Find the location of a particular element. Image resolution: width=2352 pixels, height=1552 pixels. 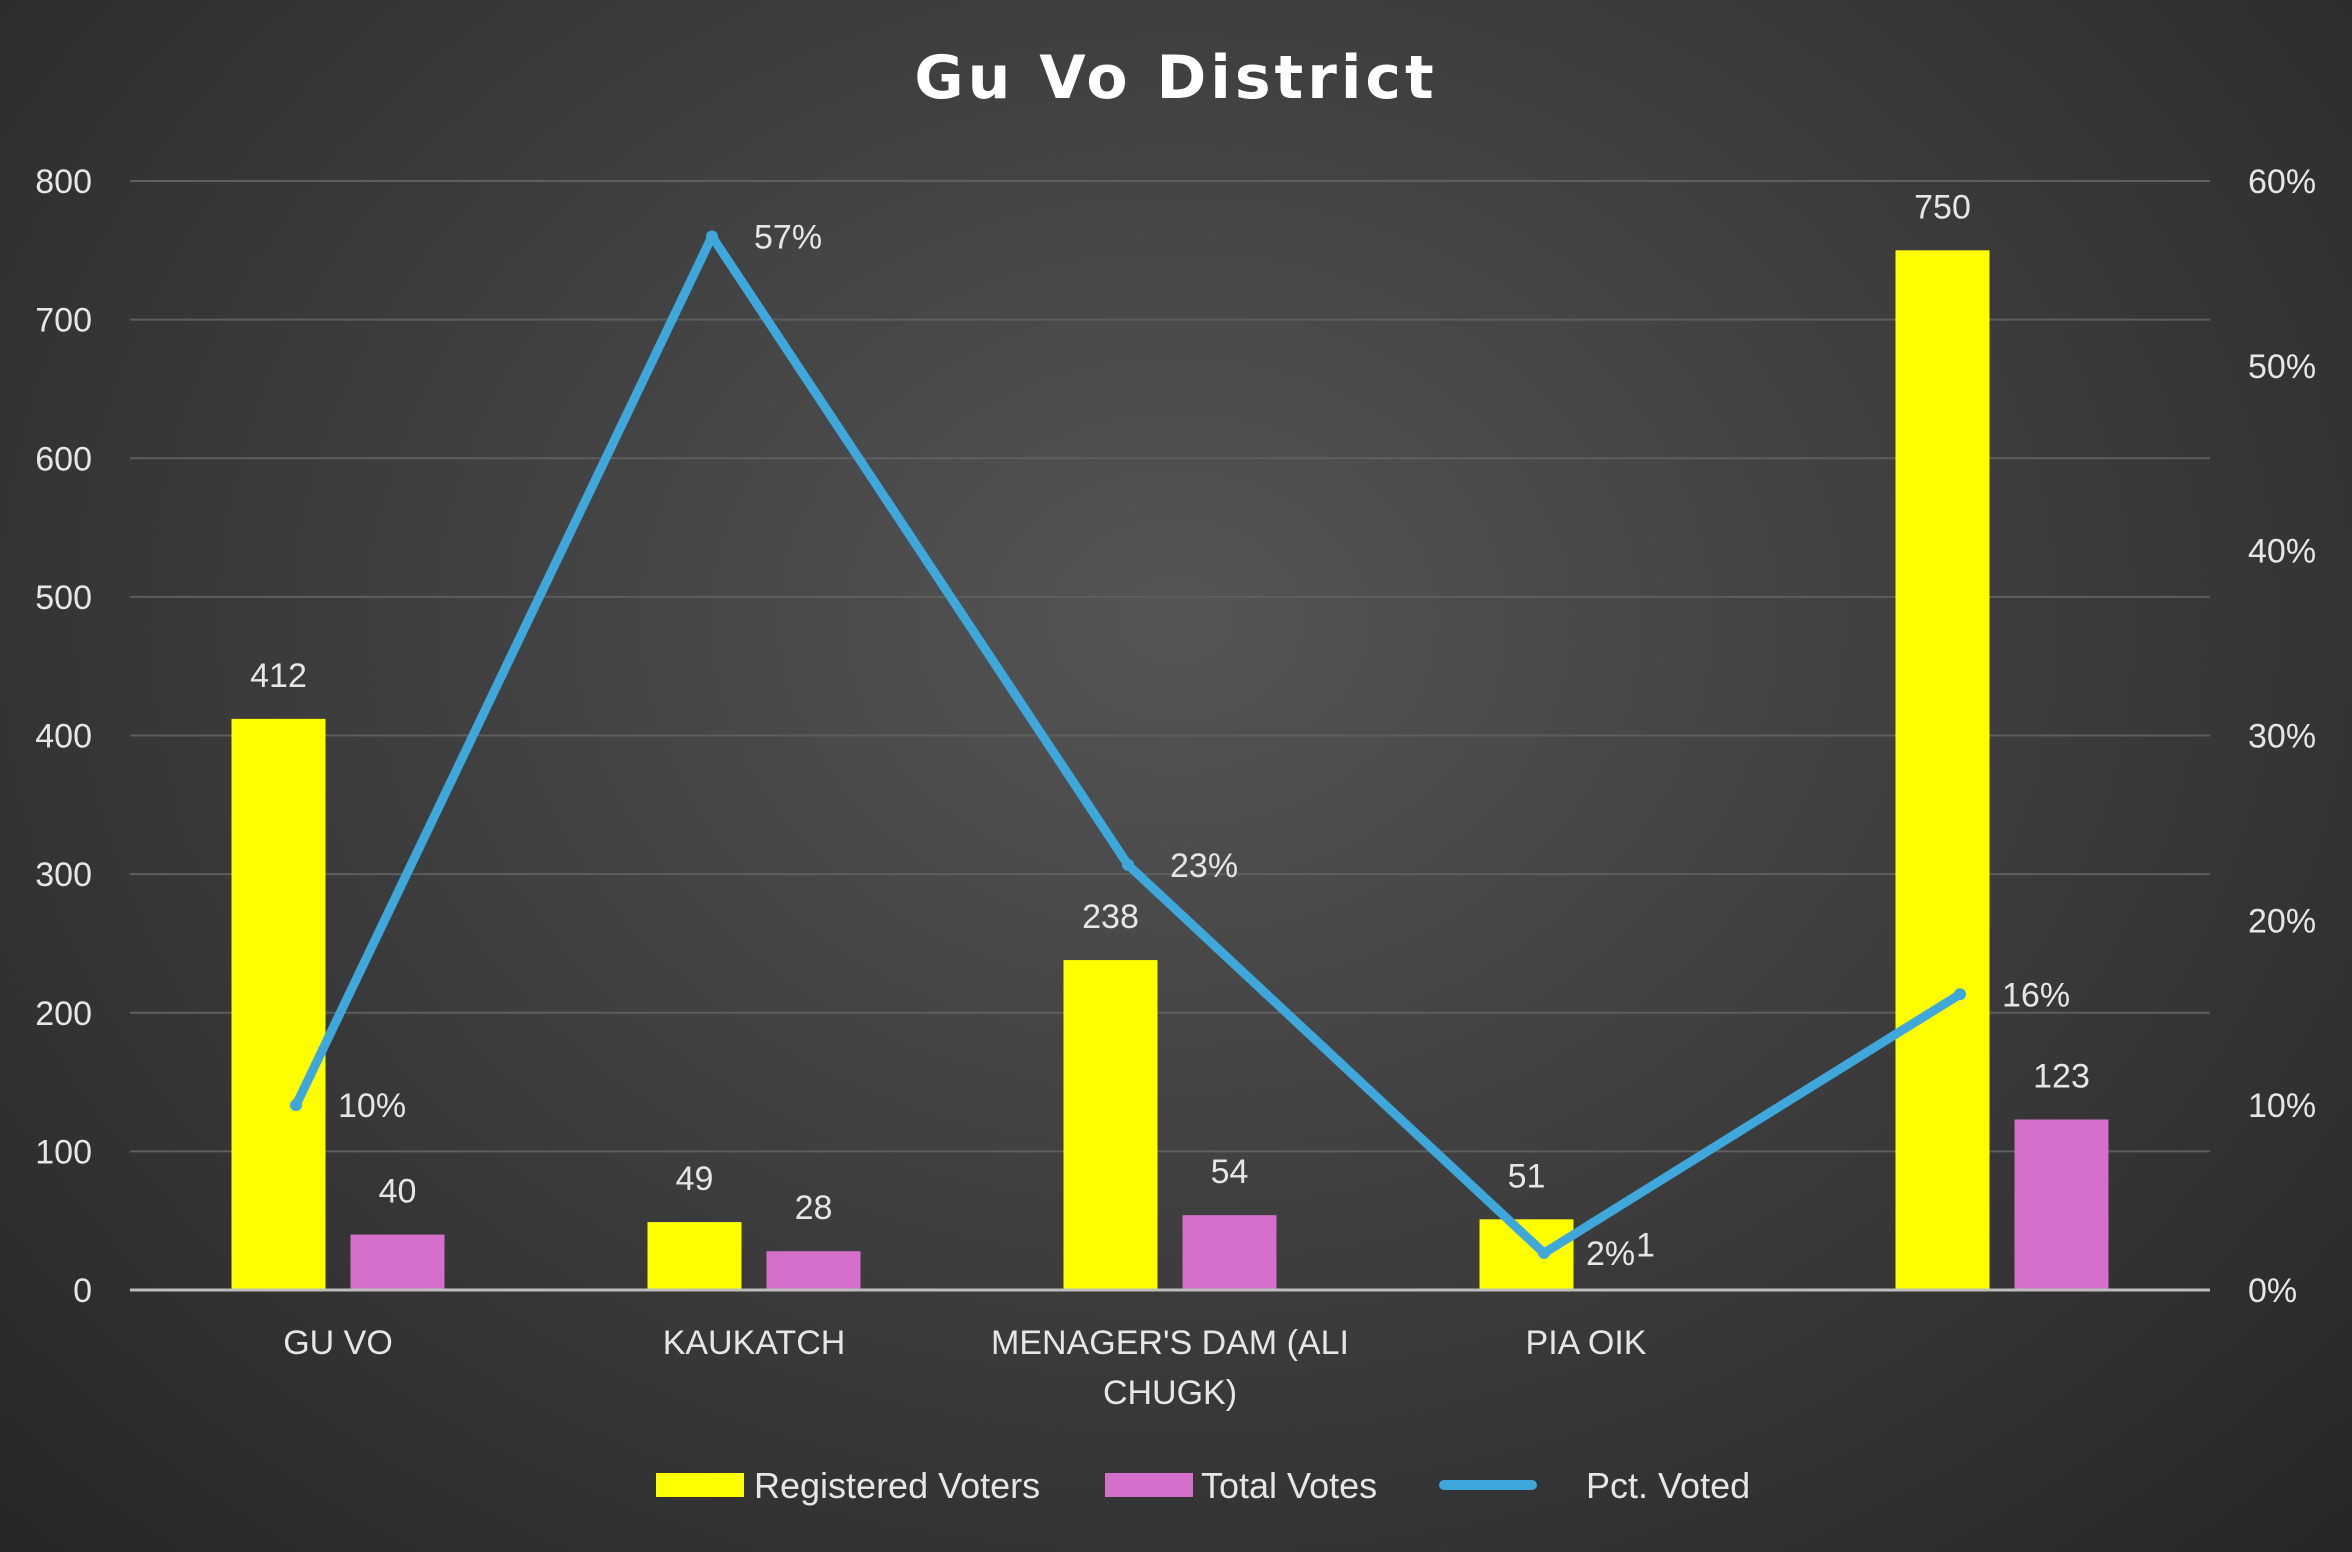

y2-tick-label: 40% is located at coordinates (2282, 552).